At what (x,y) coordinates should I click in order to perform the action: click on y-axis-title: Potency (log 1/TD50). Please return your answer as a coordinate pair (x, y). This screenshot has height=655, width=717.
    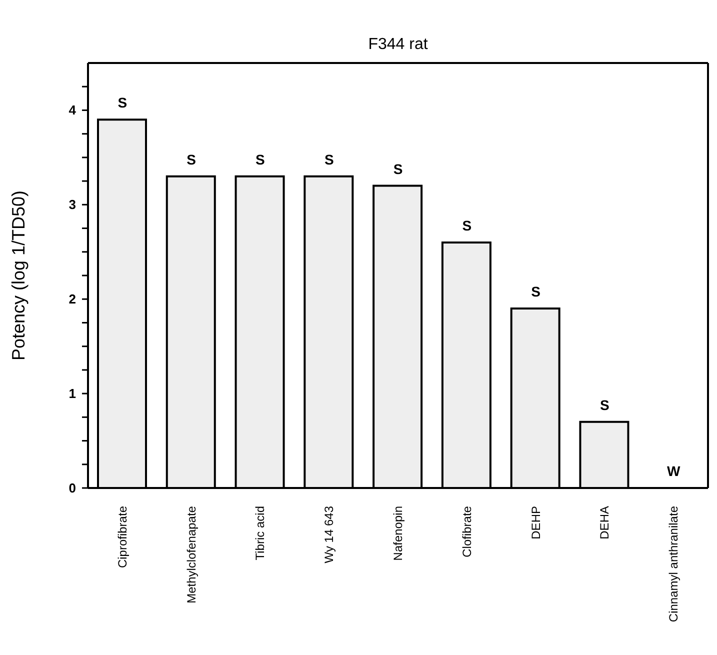
    Looking at the image, I should click on (18, 275).